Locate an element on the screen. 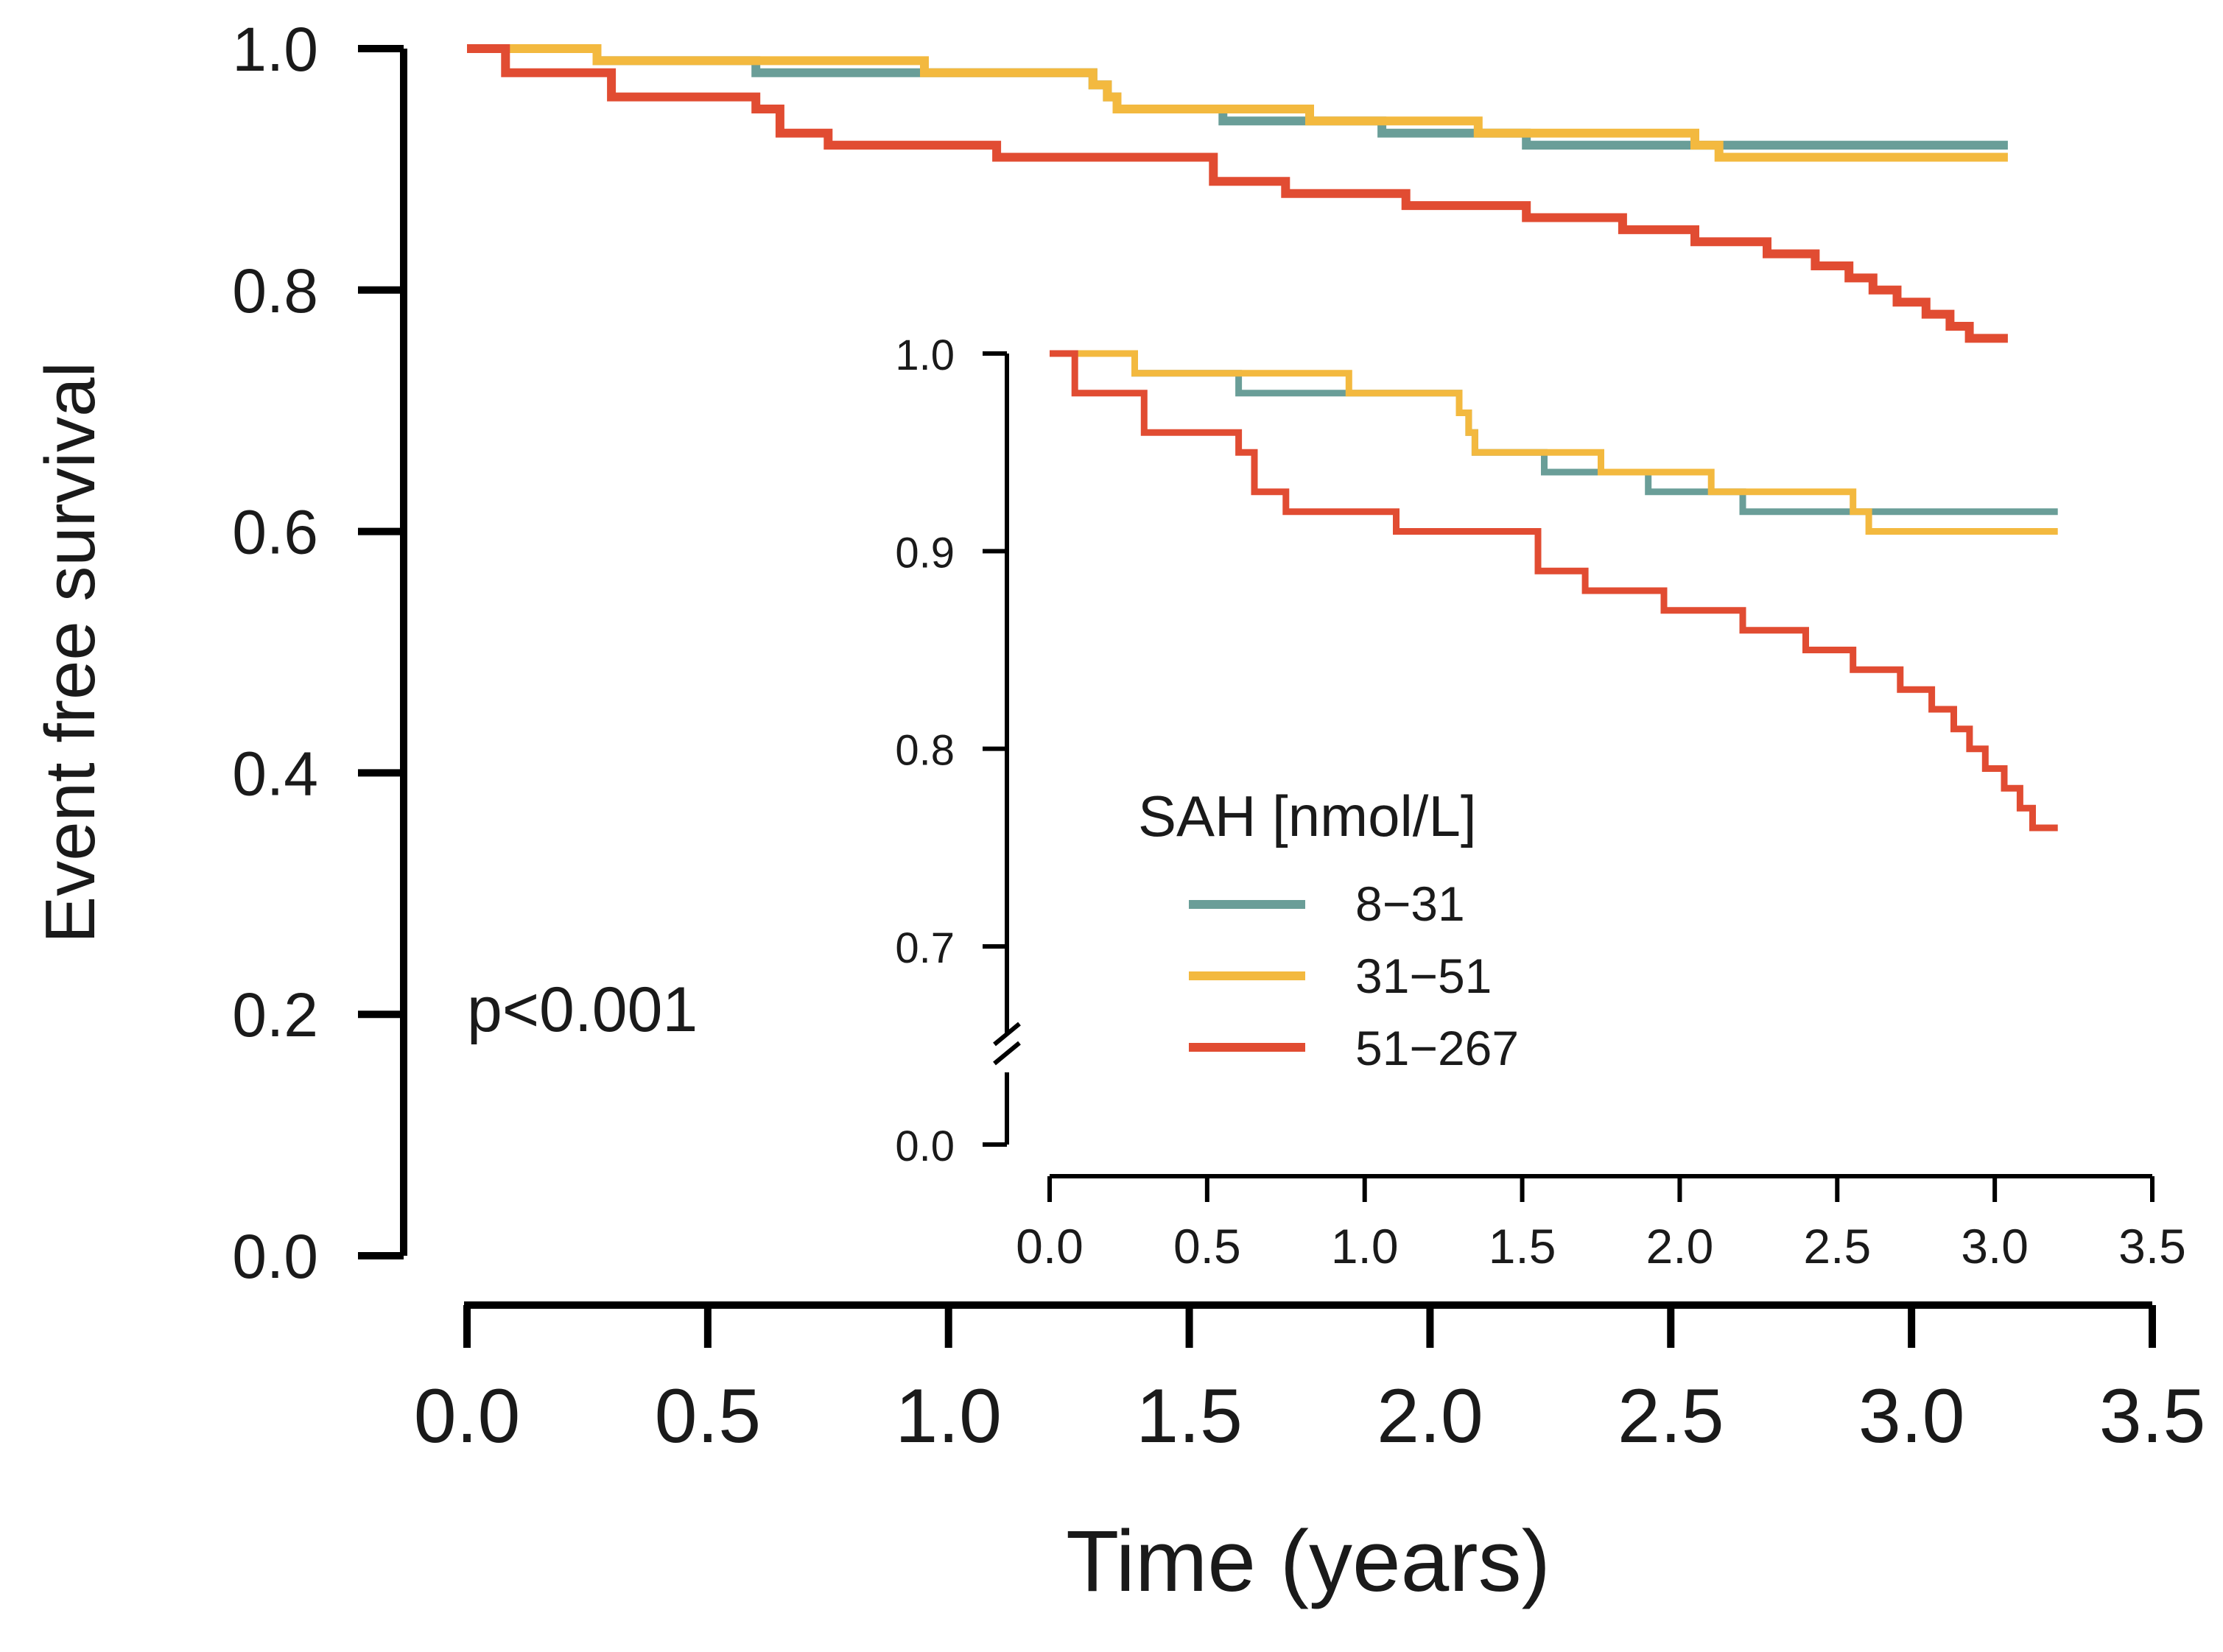 This screenshot has width=2223, height=1652. main-y-tick-label-0_2: 0.2 is located at coordinates (275, 1015).